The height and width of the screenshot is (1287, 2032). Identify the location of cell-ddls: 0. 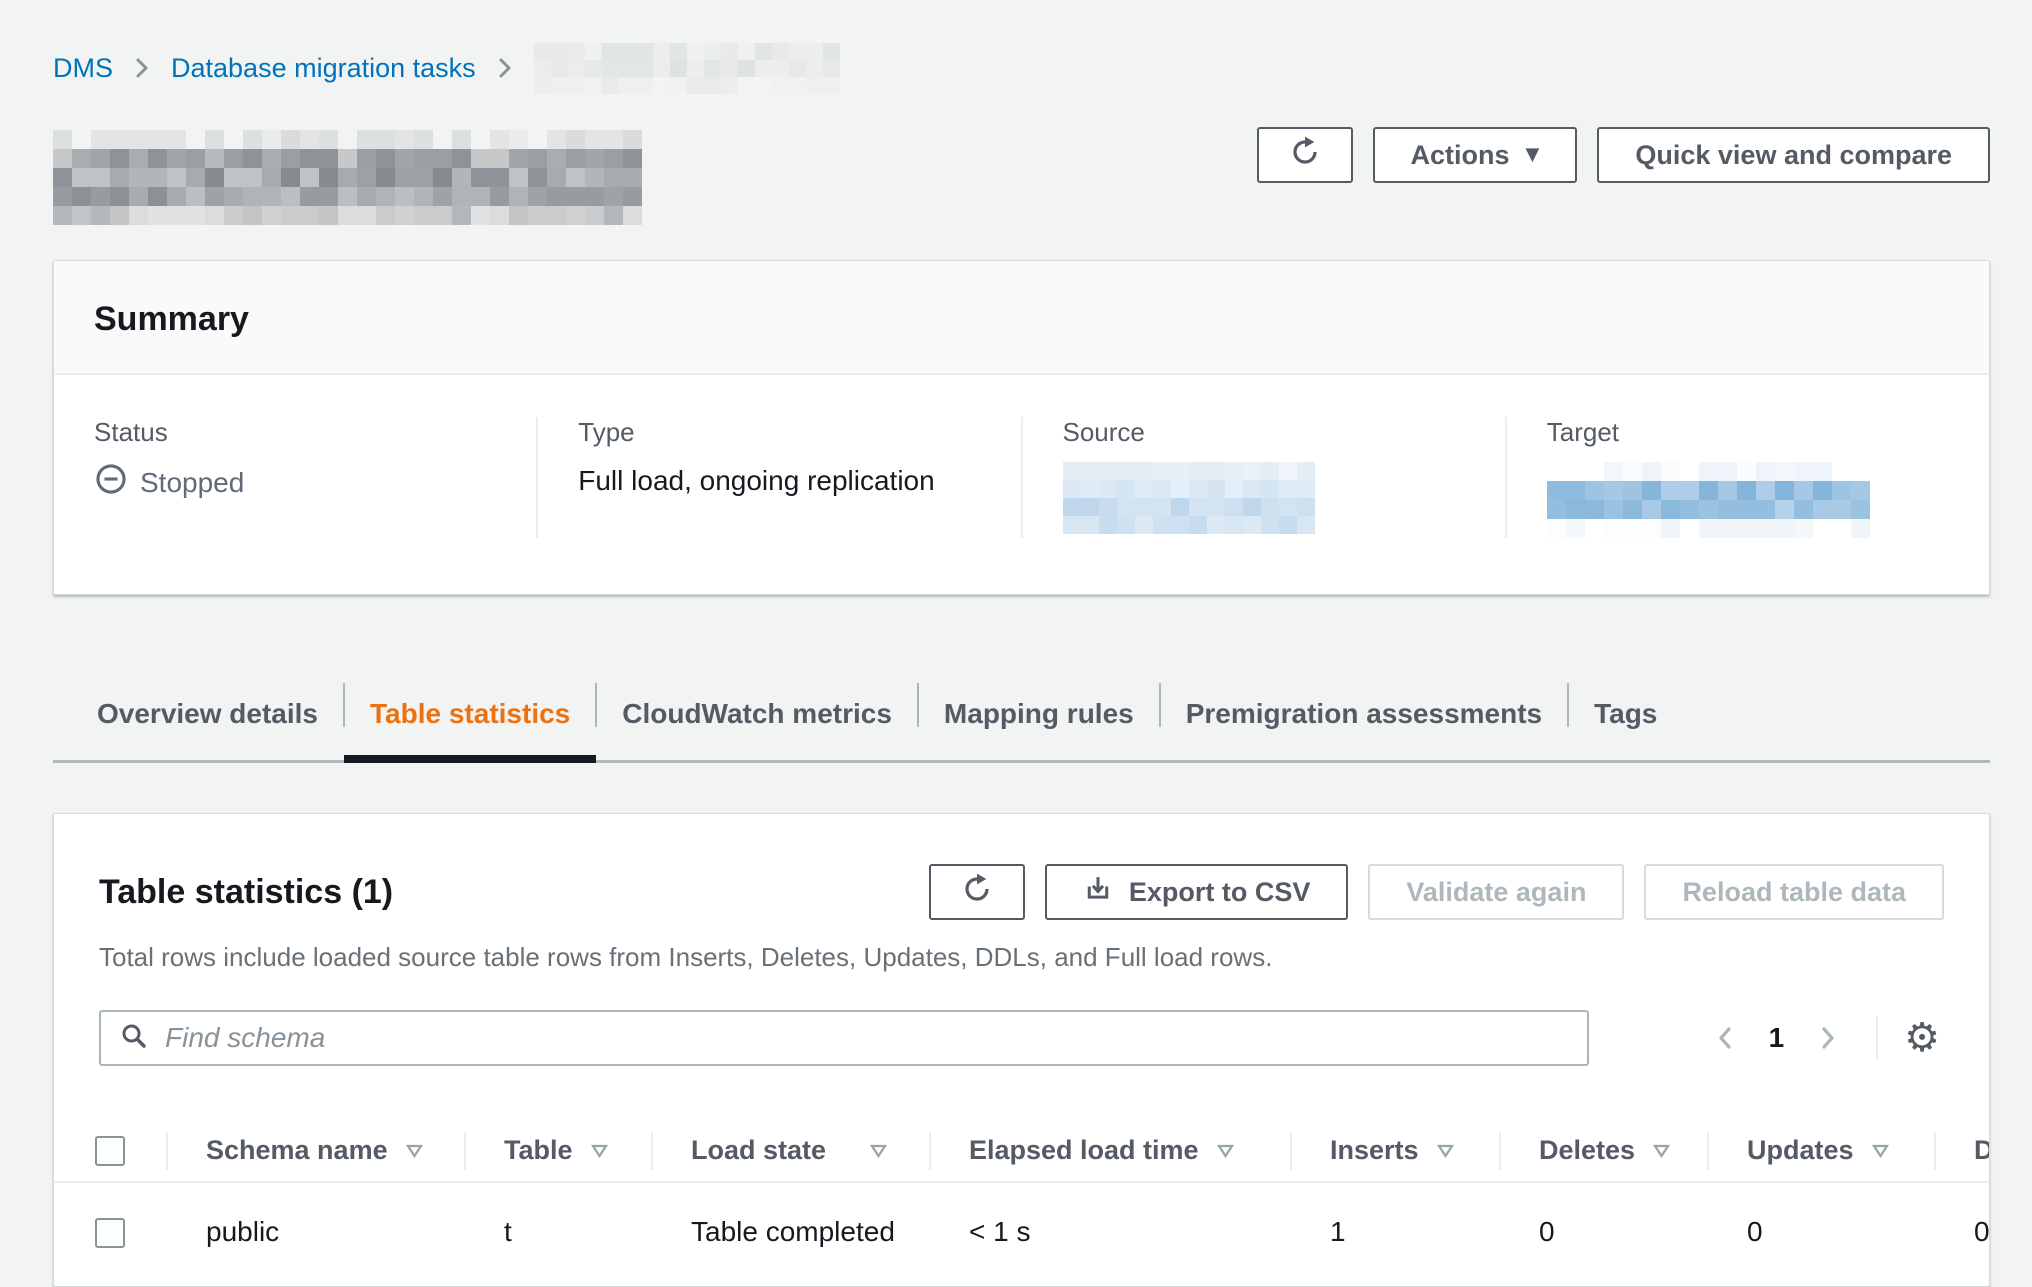
(1982, 1231).